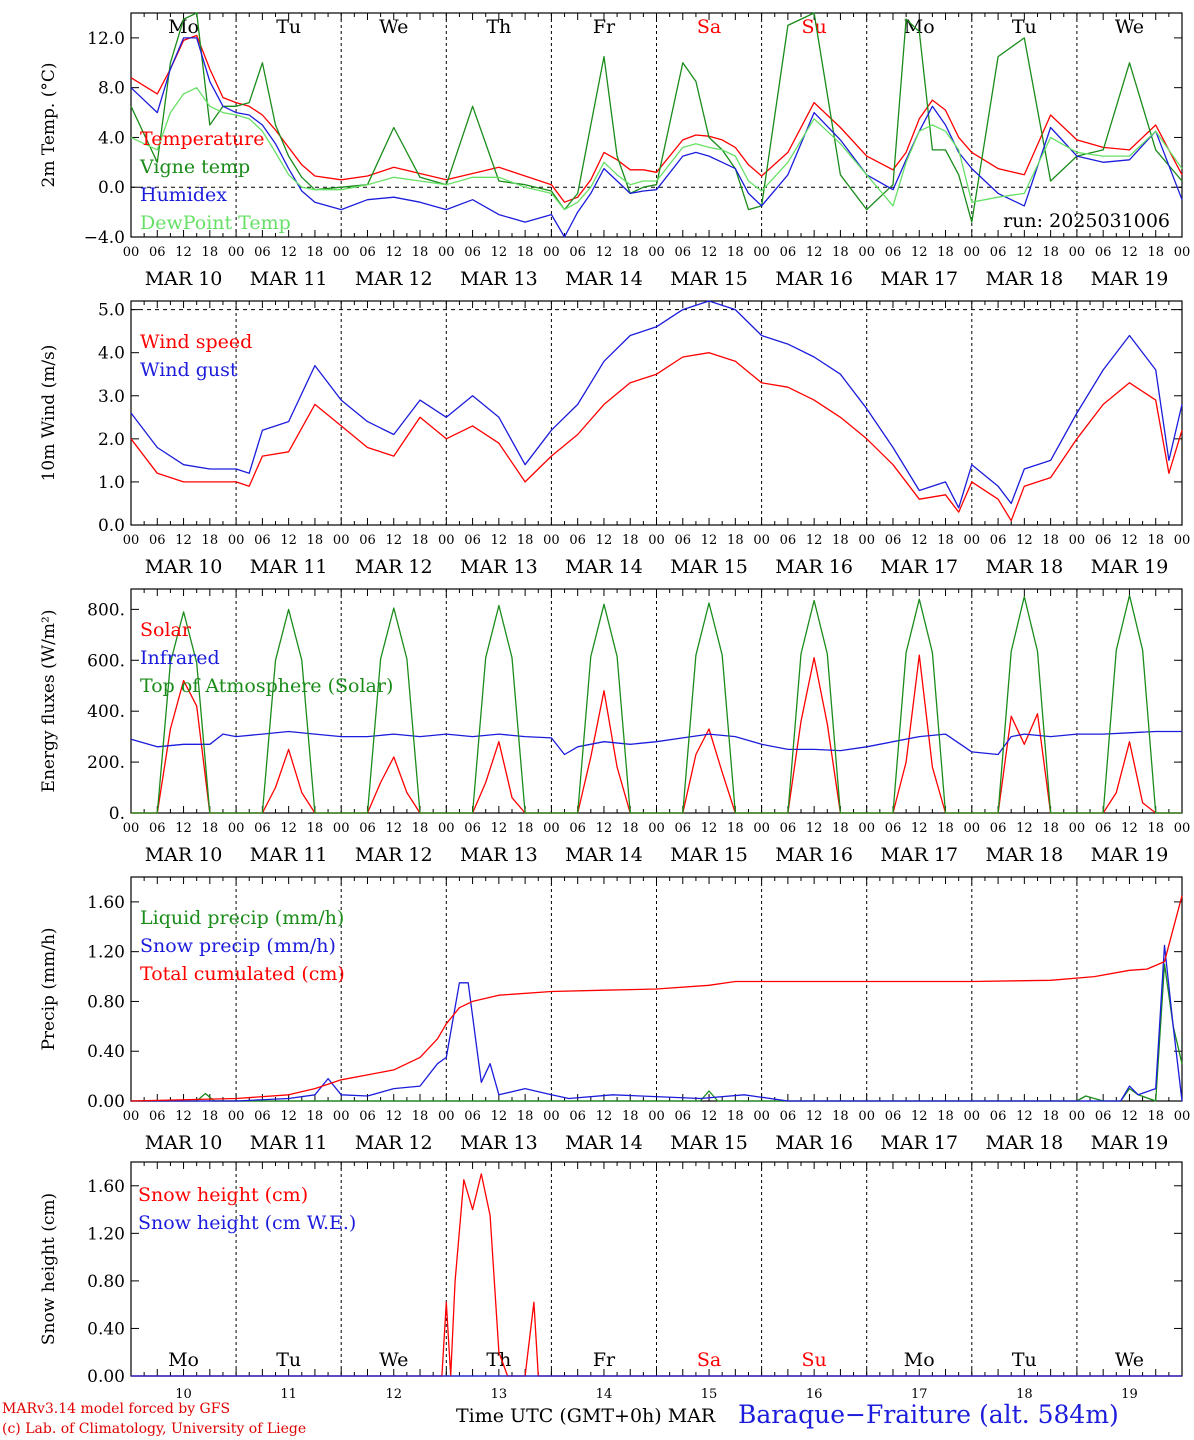  Describe the element at coordinates (49, 988) in the screenshot. I see `y-axis-label: Precip (mm/h)` at that location.